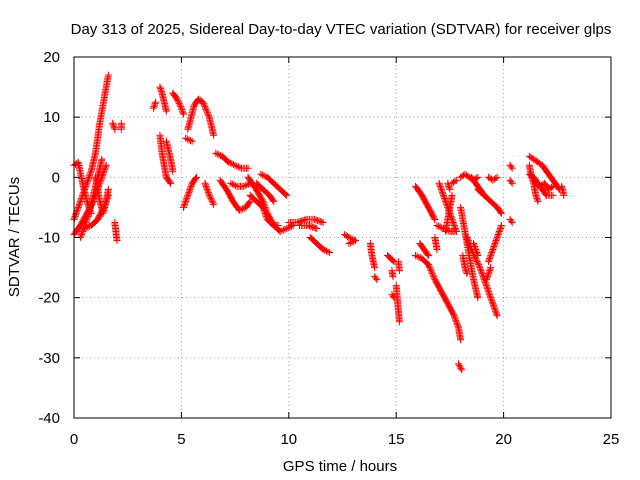  I want to click on x-axis-label: GPS time / hours, so click(340, 466).